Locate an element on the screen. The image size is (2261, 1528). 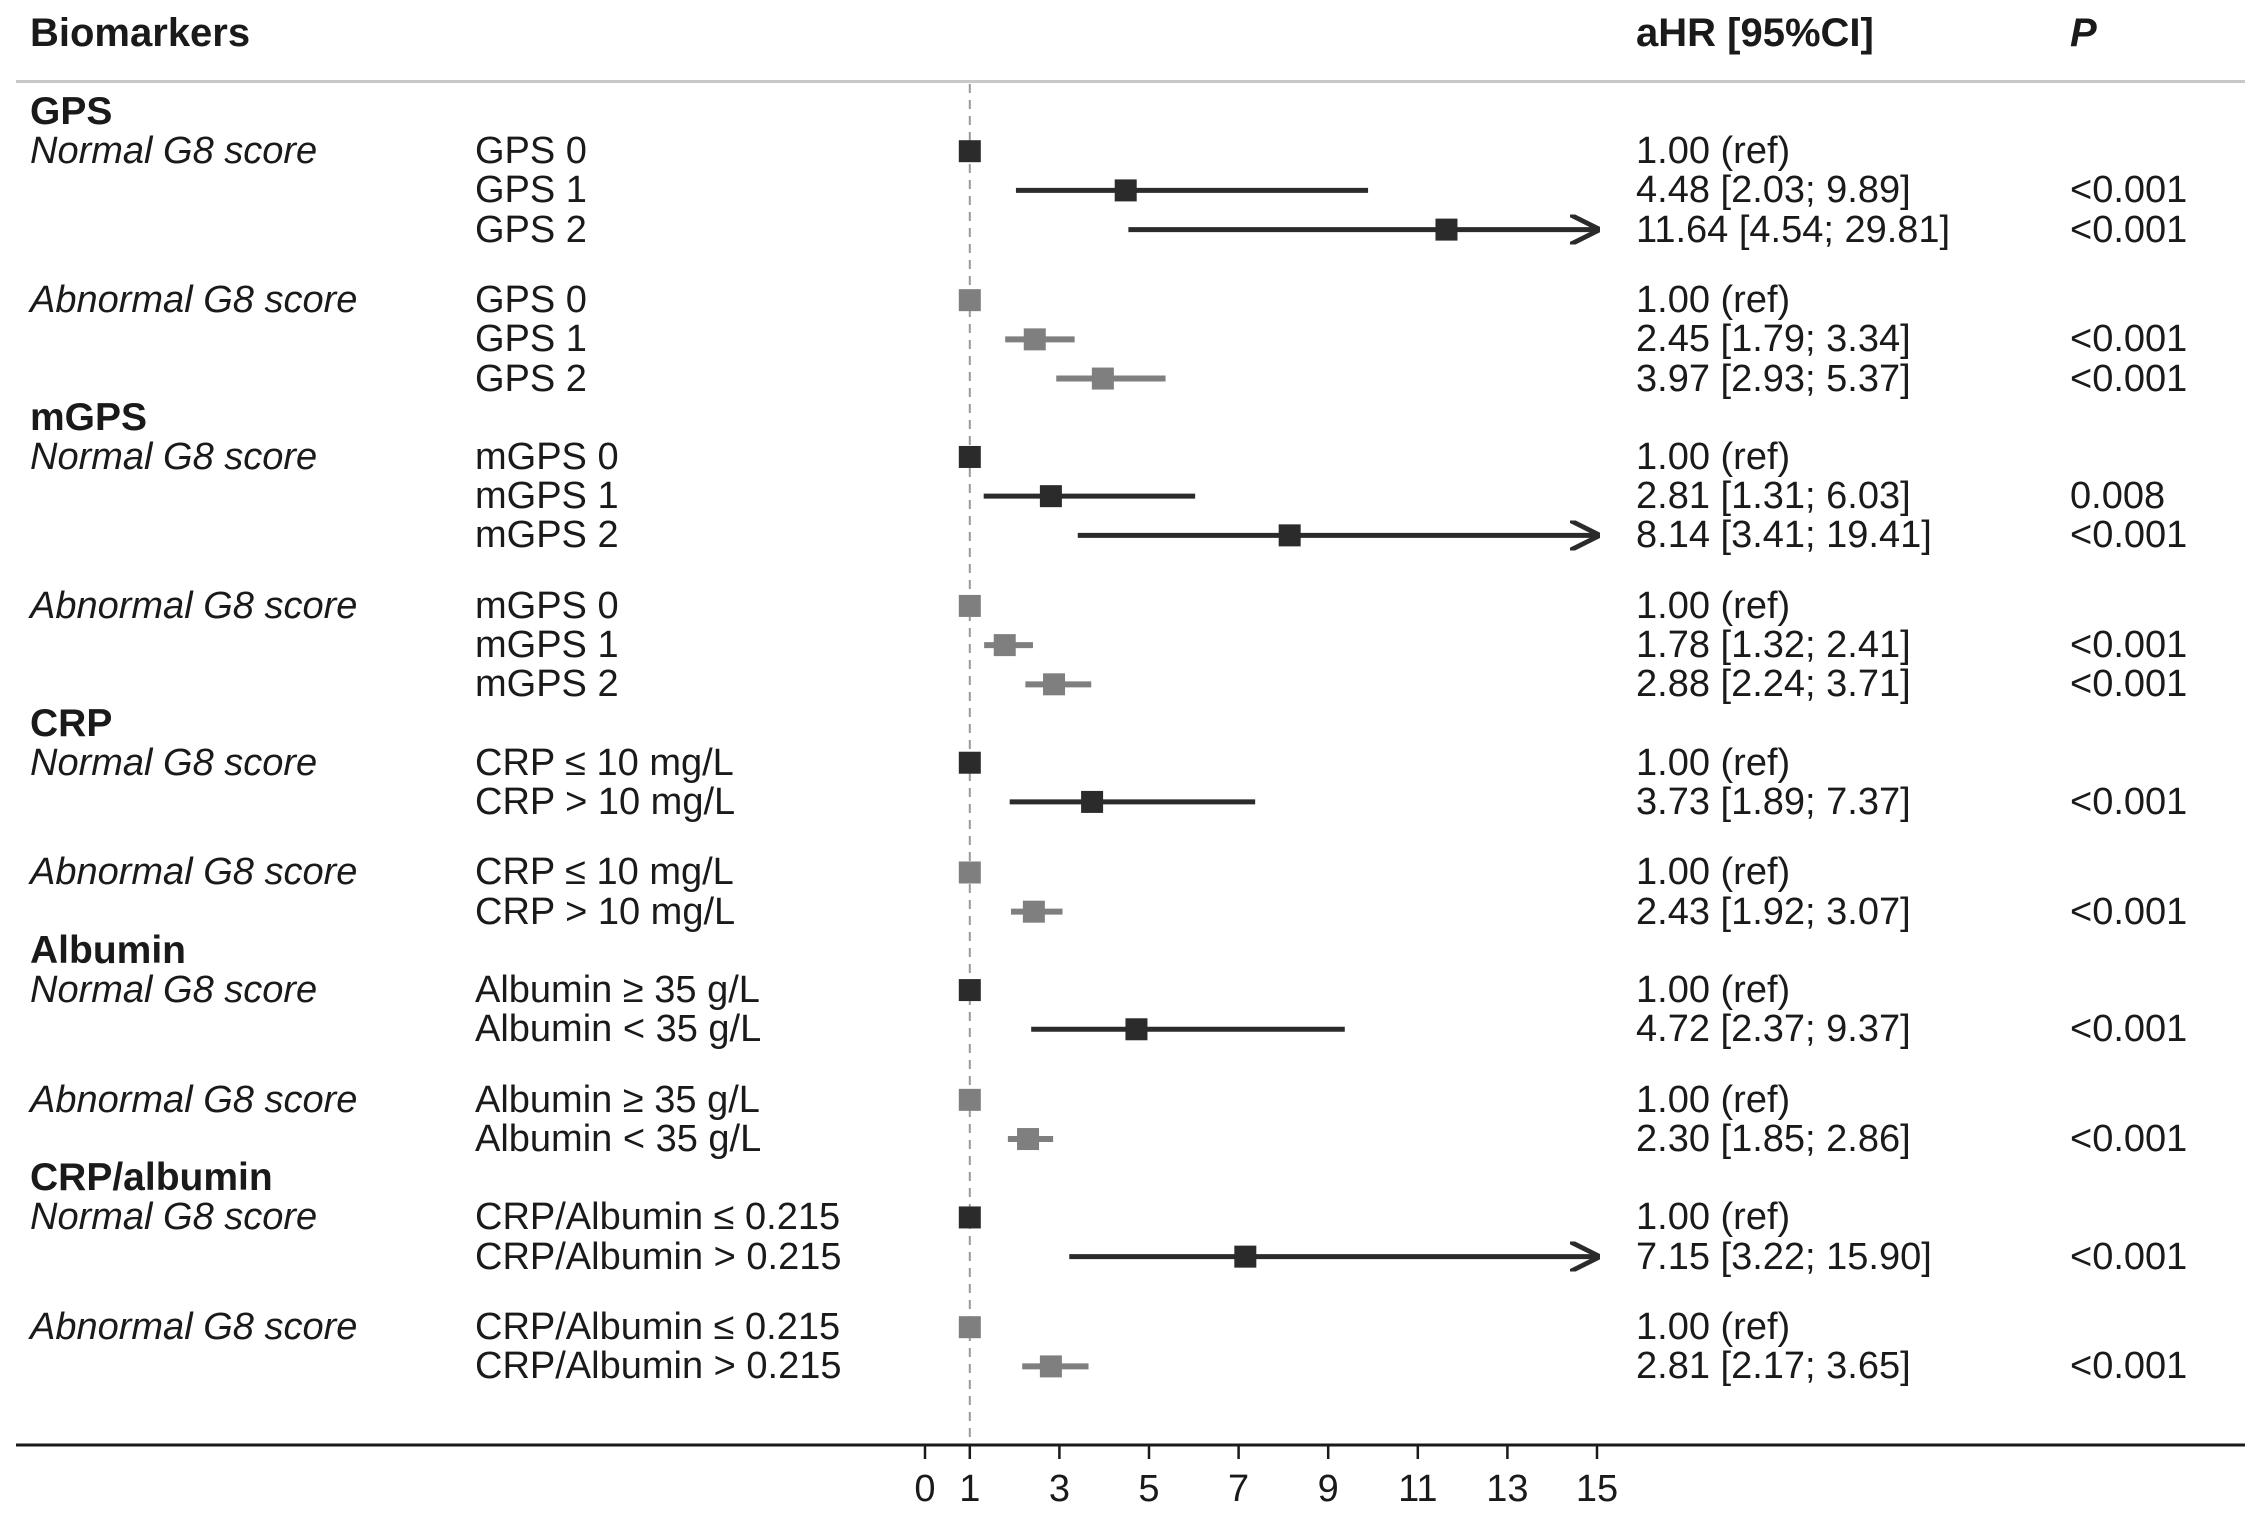
table-row: CRP > 10 mg/L 2.43 [1.92; 3.07] <0.001 is located at coordinates (1130, 912).